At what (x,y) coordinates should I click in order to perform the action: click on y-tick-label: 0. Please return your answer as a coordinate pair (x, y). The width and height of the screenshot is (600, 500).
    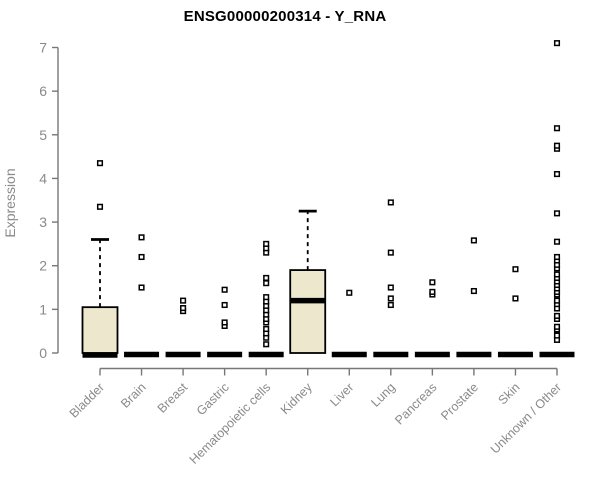
    Looking at the image, I should click on (43, 353).